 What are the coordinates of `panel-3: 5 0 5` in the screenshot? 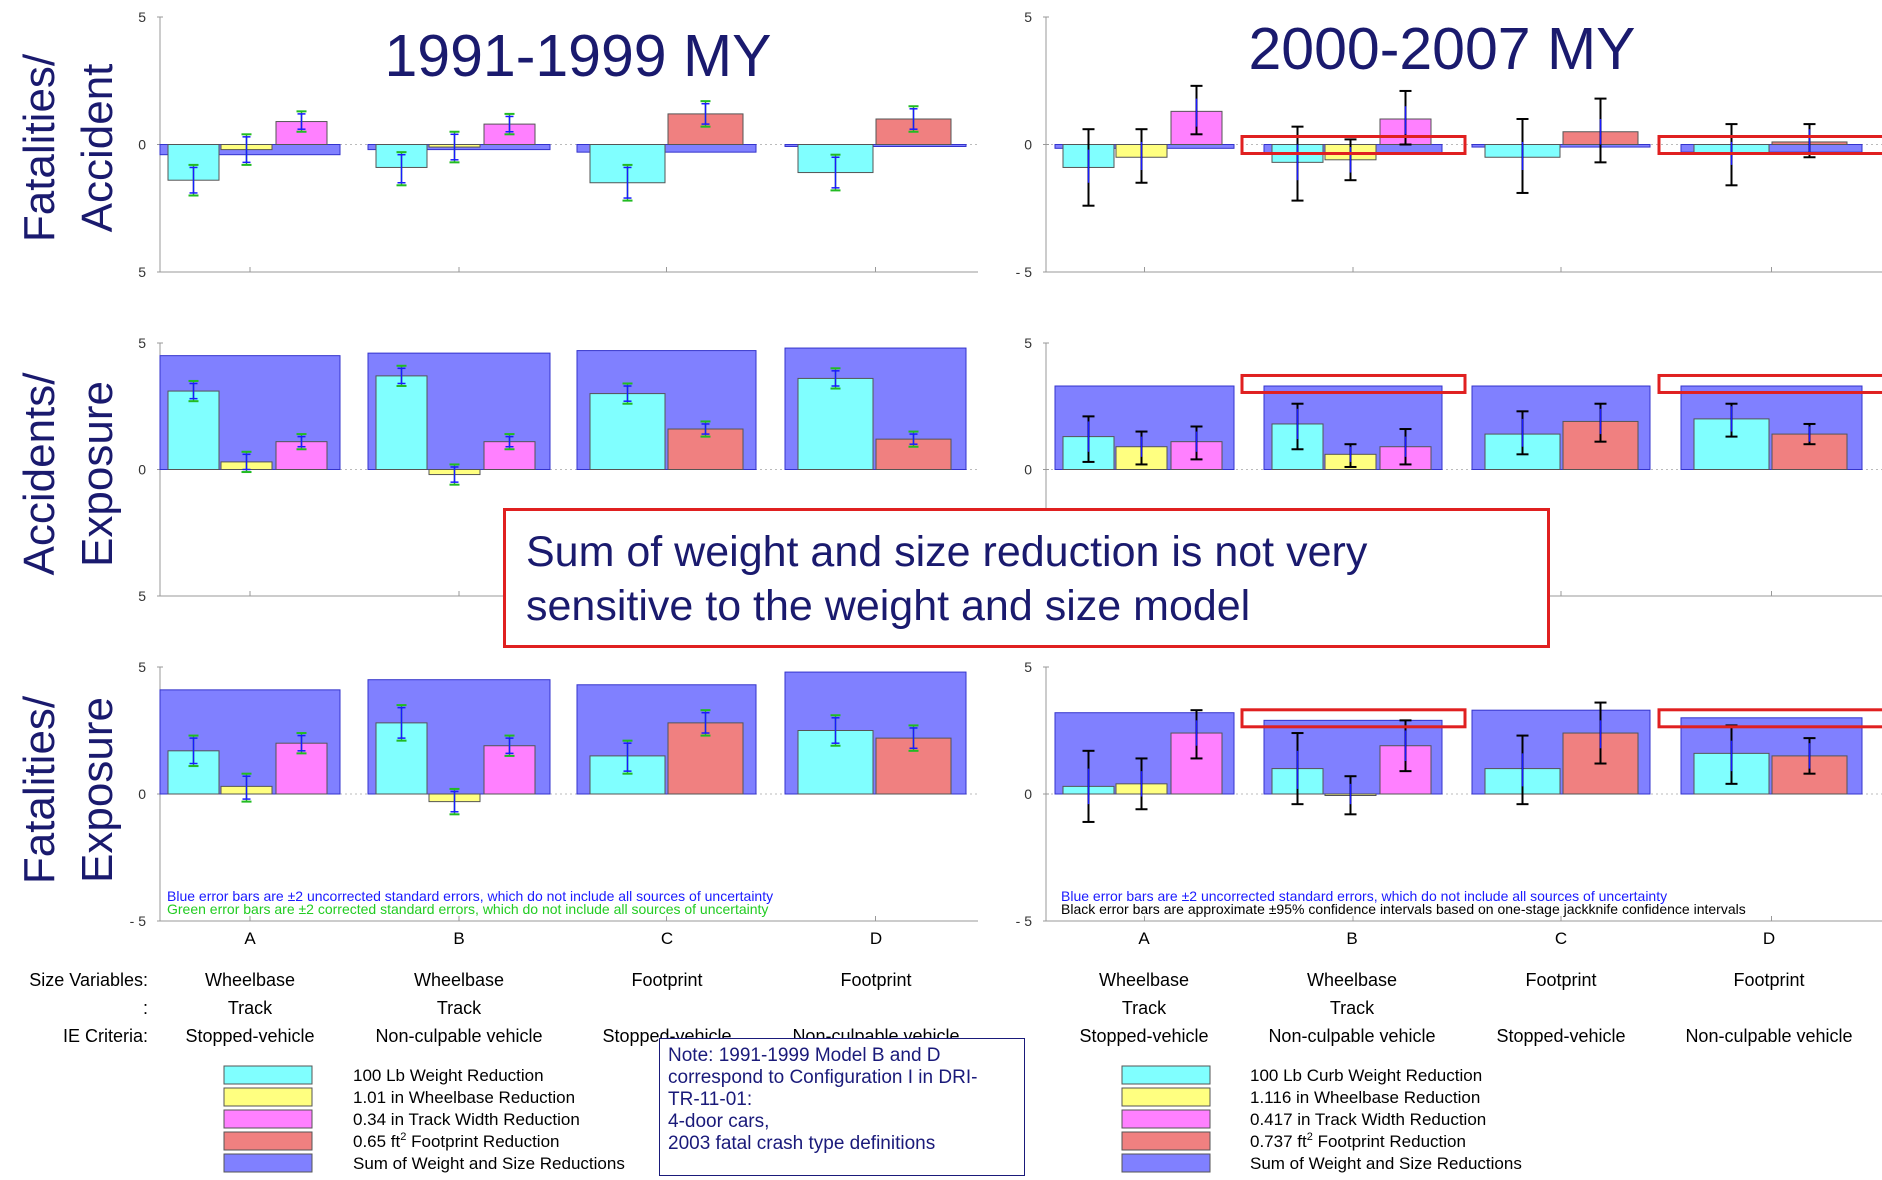 It's located at (558, 469).